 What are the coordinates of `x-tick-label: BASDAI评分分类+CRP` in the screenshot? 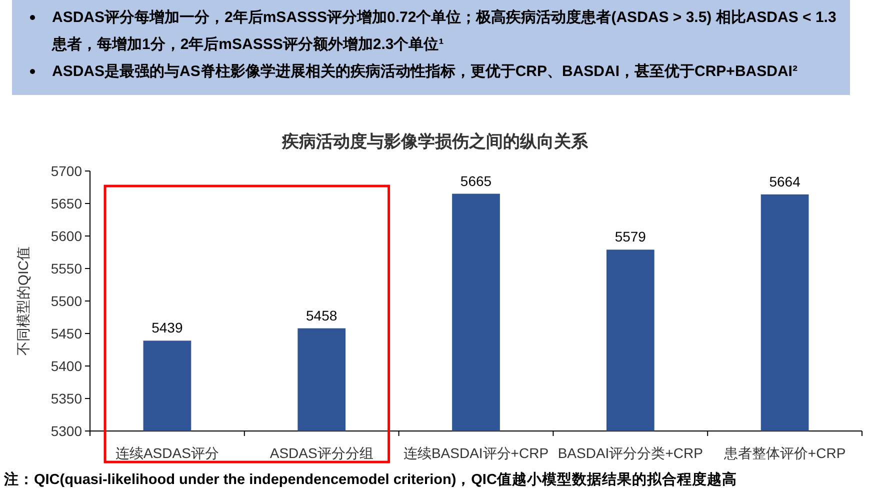 It's located at (630, 453).